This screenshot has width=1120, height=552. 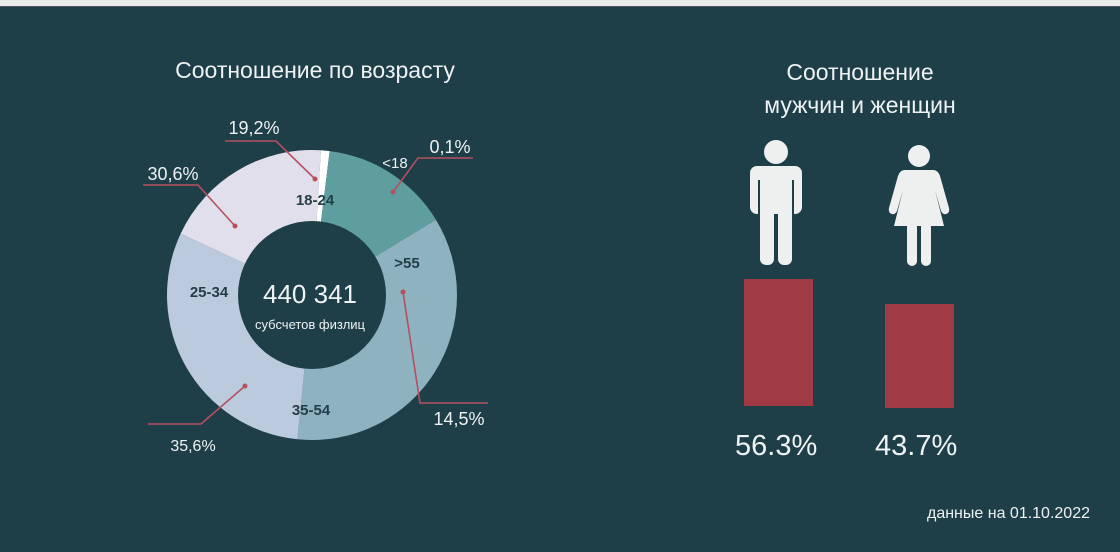 I want to click on leader-dots, so click(x=319, y=282).